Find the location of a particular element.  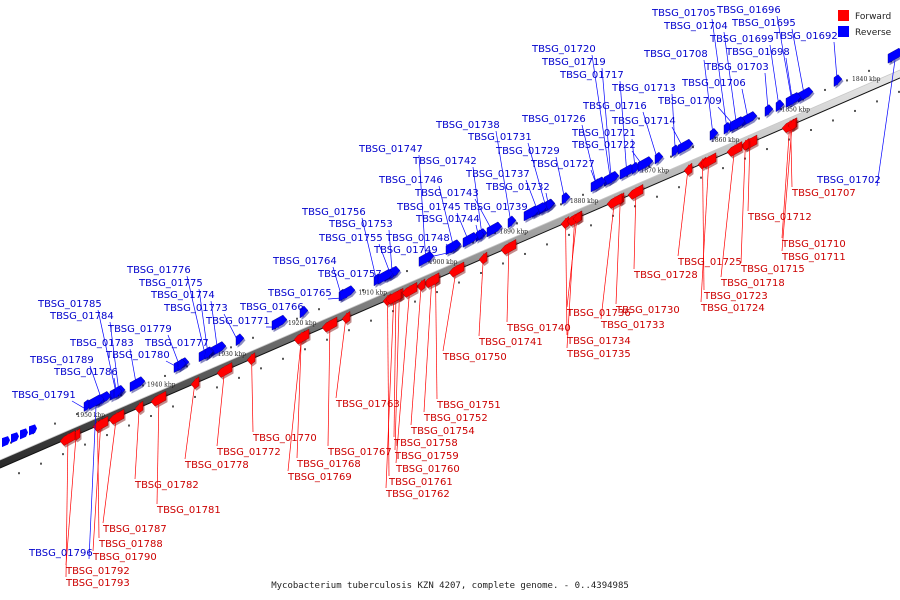

gene-label-tbsg-01764: TBSG_01764 is located at coordinates (304, 261).